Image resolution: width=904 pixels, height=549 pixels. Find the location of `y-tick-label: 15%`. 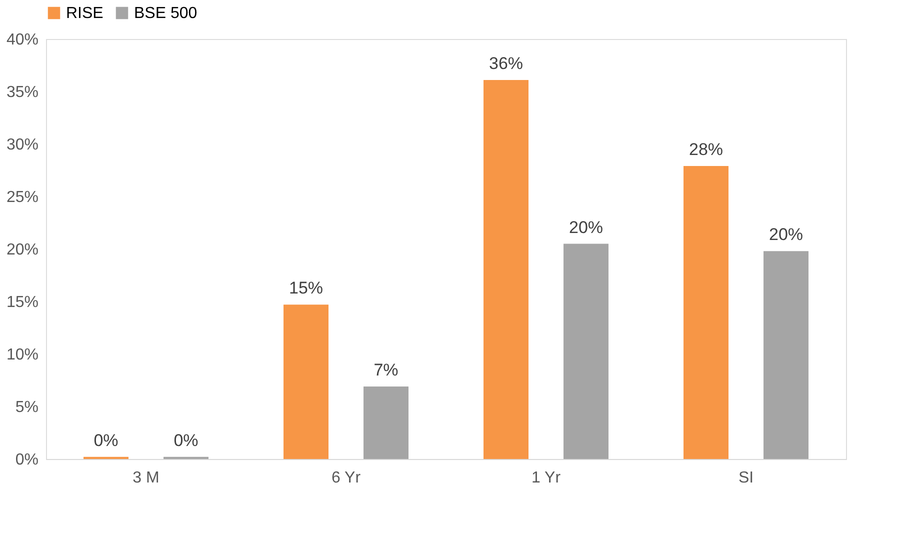

y-tick-label: 15% is located at coordinates (22, 302).